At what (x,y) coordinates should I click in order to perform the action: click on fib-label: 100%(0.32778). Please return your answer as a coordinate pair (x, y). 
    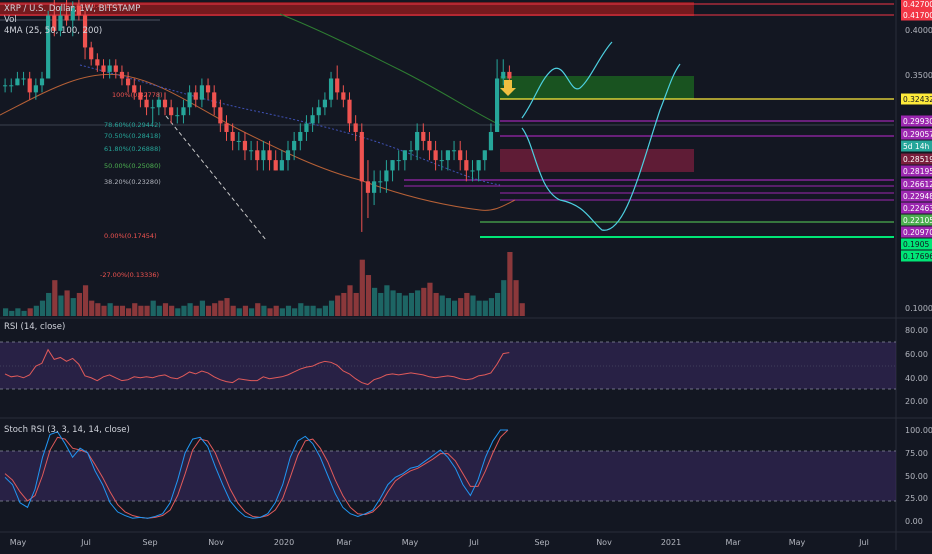
    Looking at the image, I should click on (137, 95).